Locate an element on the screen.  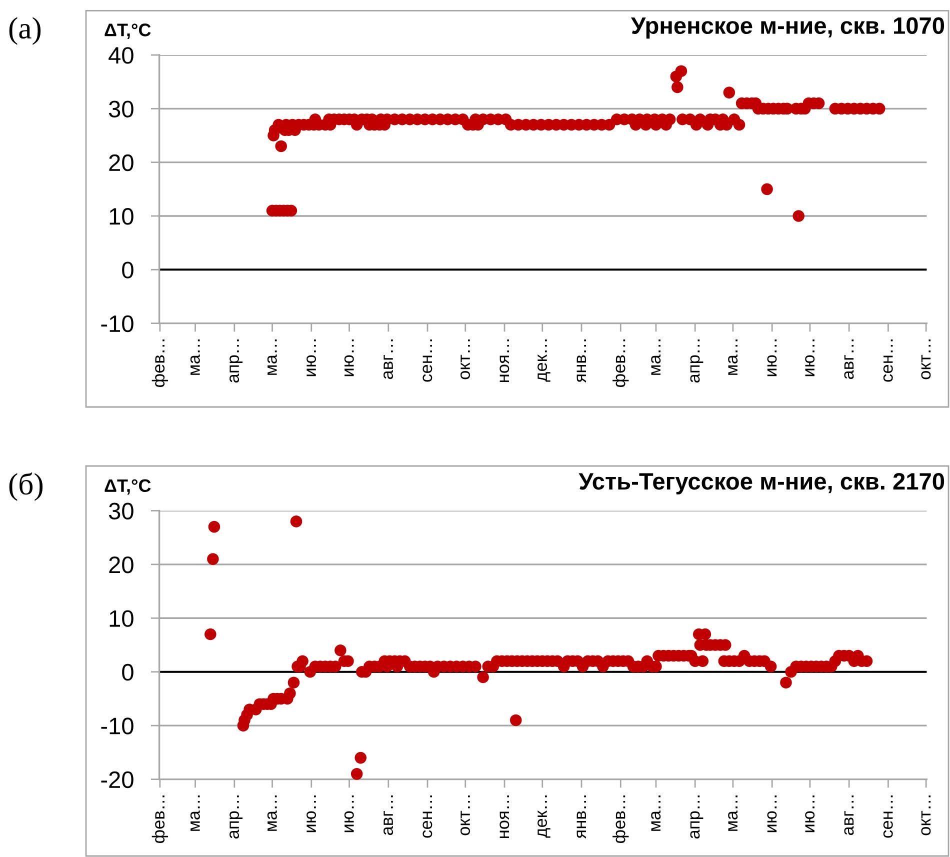
y-tick-label: -20 is located at coordinates (117, 779).